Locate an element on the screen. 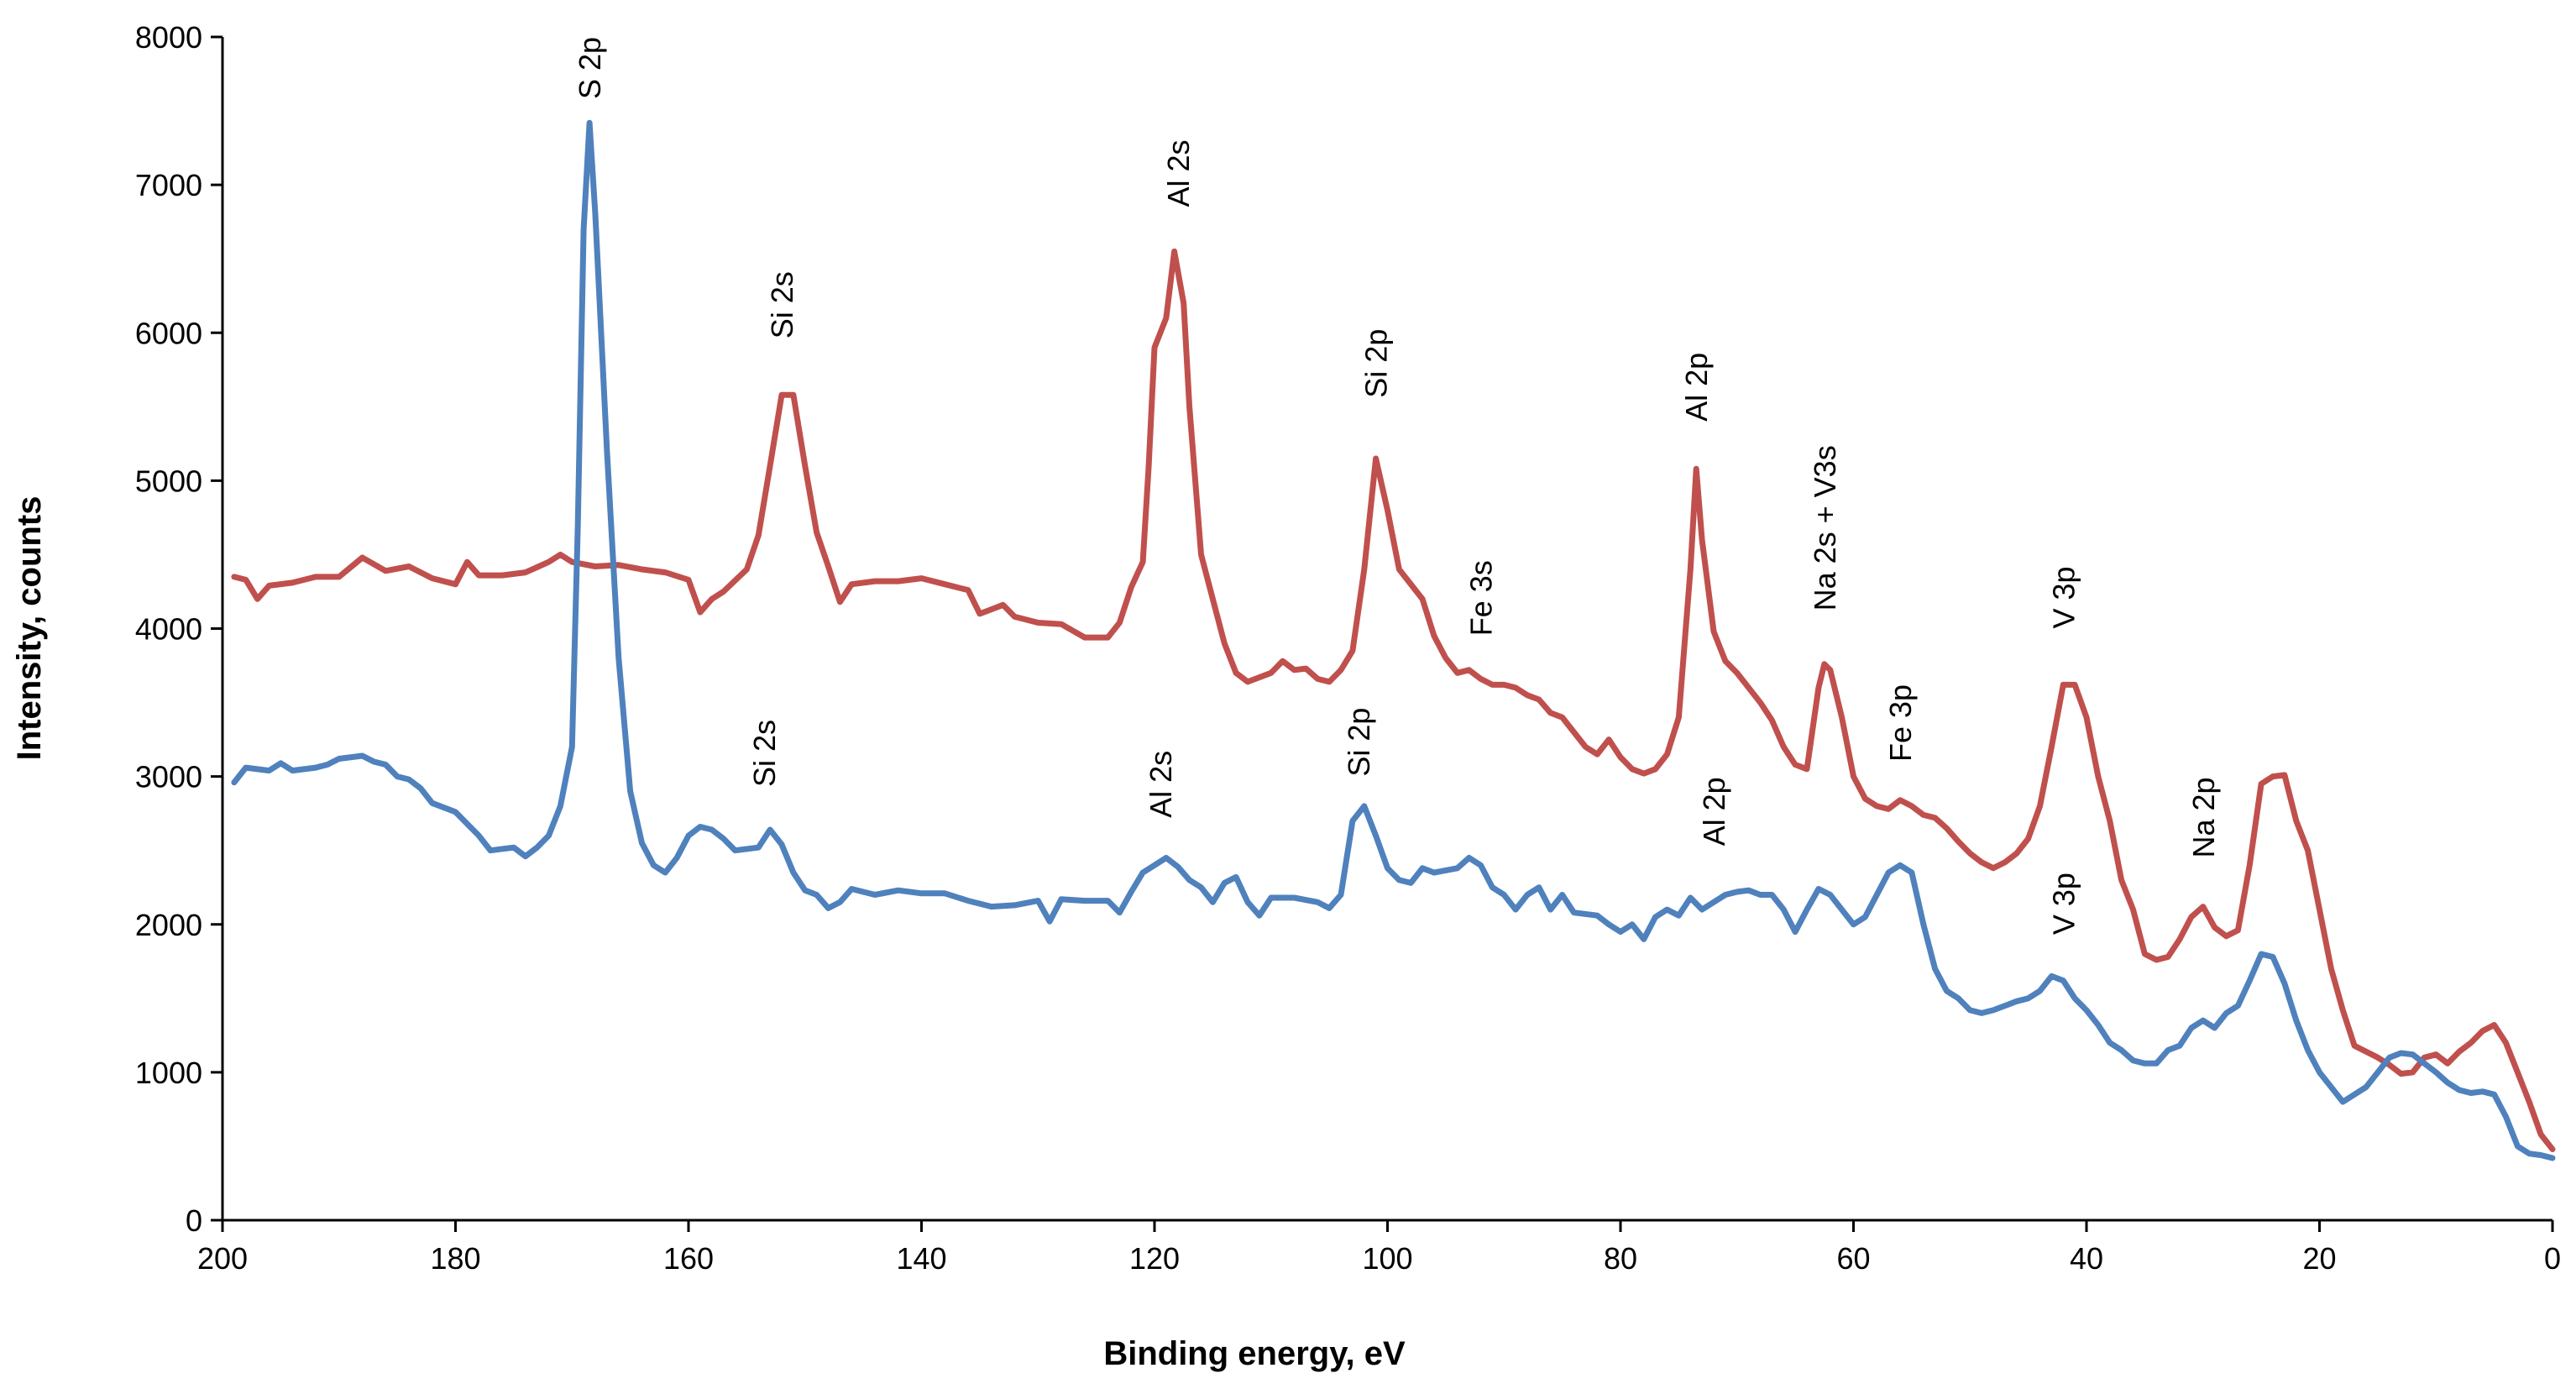 The width and height of the screenshot is (2576, 1389). x-tick-label: 160 is located at coordinates (689, 1258).